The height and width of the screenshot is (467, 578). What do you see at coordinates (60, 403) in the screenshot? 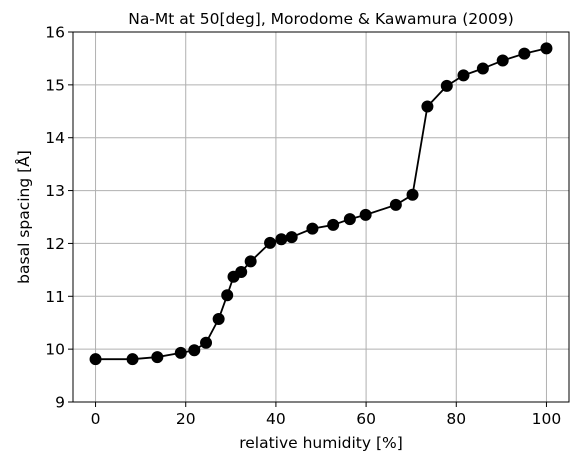
I see `y-tick-label: 9` at bounding box center [60, 403].